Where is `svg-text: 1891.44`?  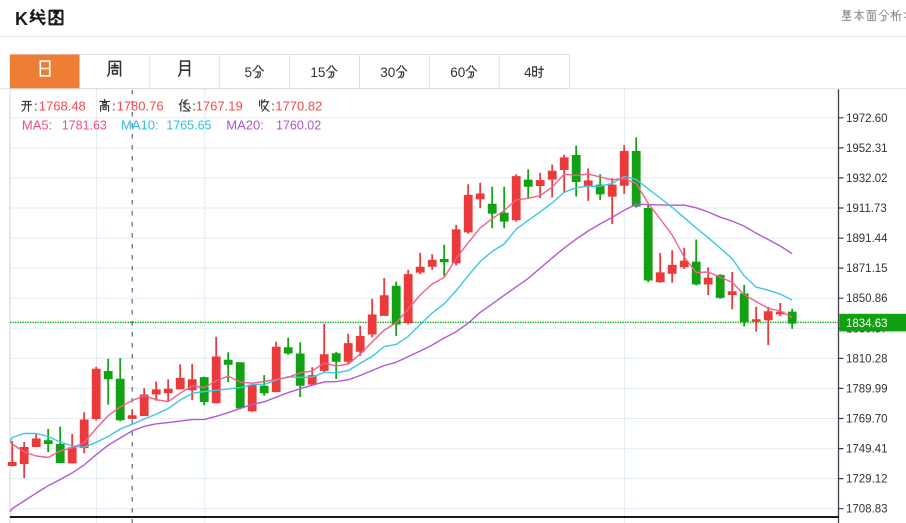
svg-text: 1891.44 is located at coordinates (867, 239).